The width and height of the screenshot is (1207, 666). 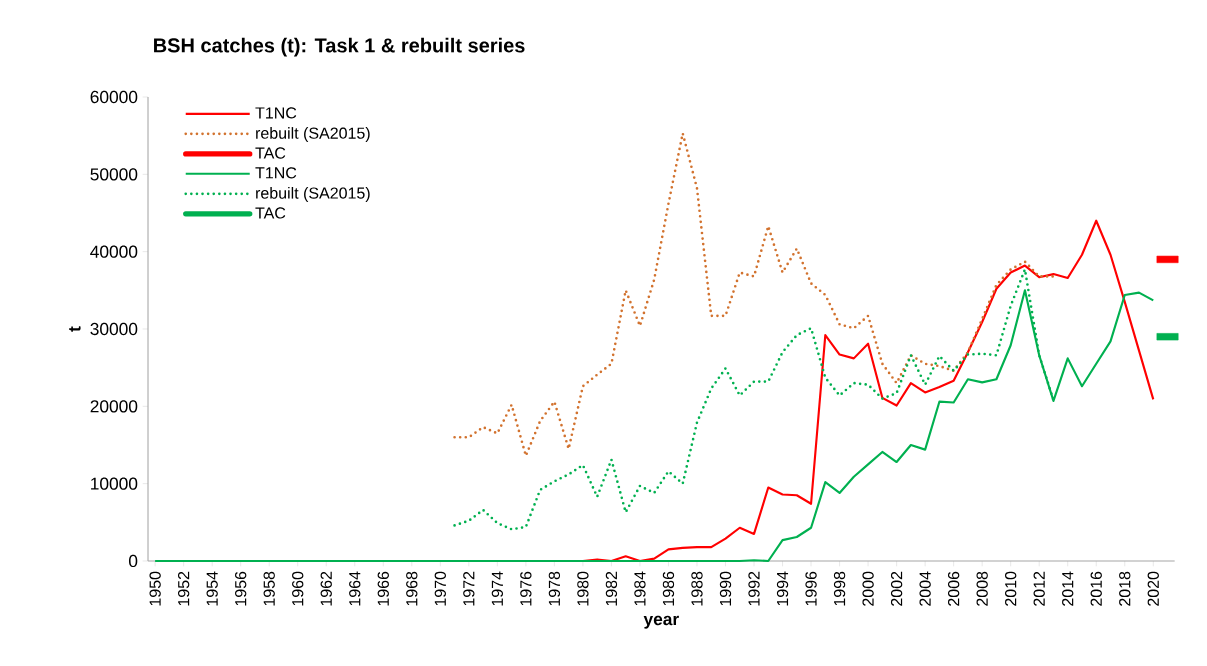 What do you see at coordinates (661, 622) in the screenshot?
I see `x-axis-title: year` at bounding box center [661, 622].